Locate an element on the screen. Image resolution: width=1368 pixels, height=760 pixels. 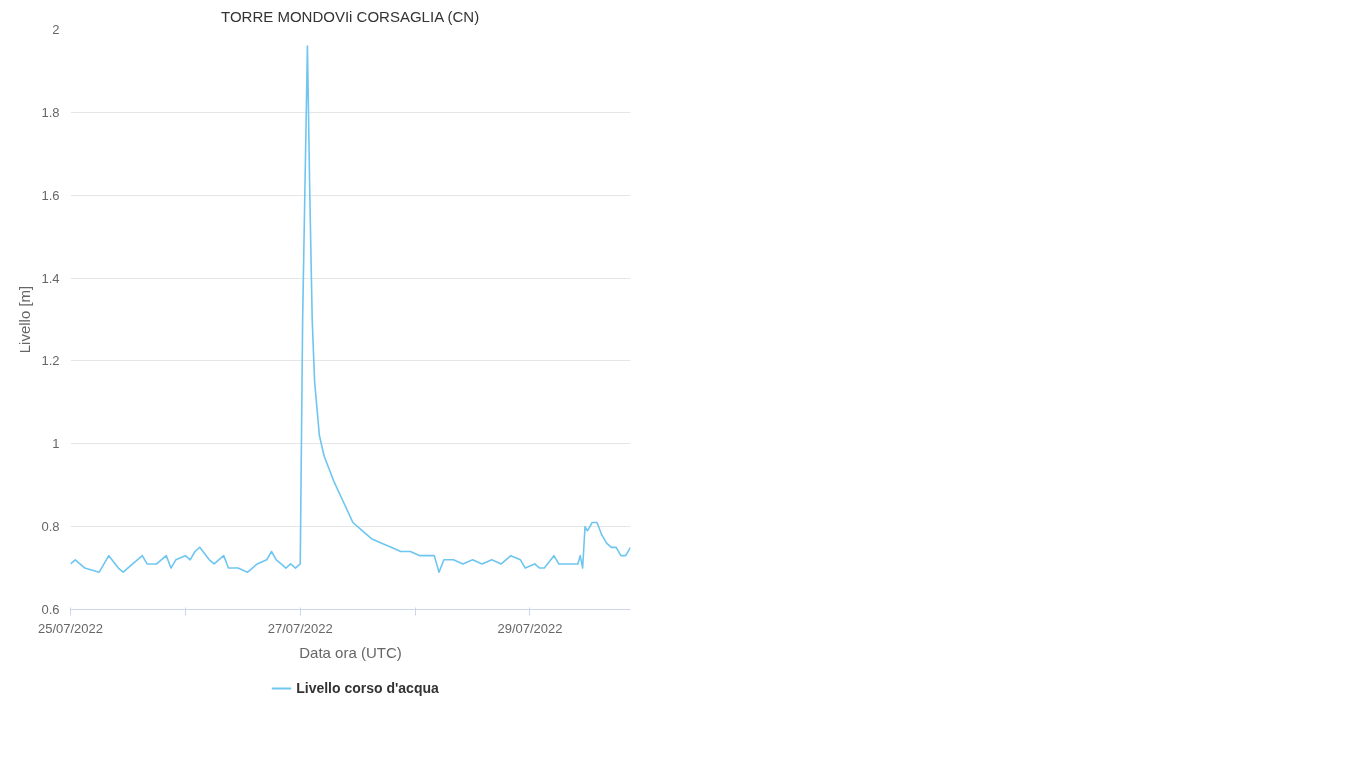
y-tick-label: 1.8 is located at coordinates (50, 112).